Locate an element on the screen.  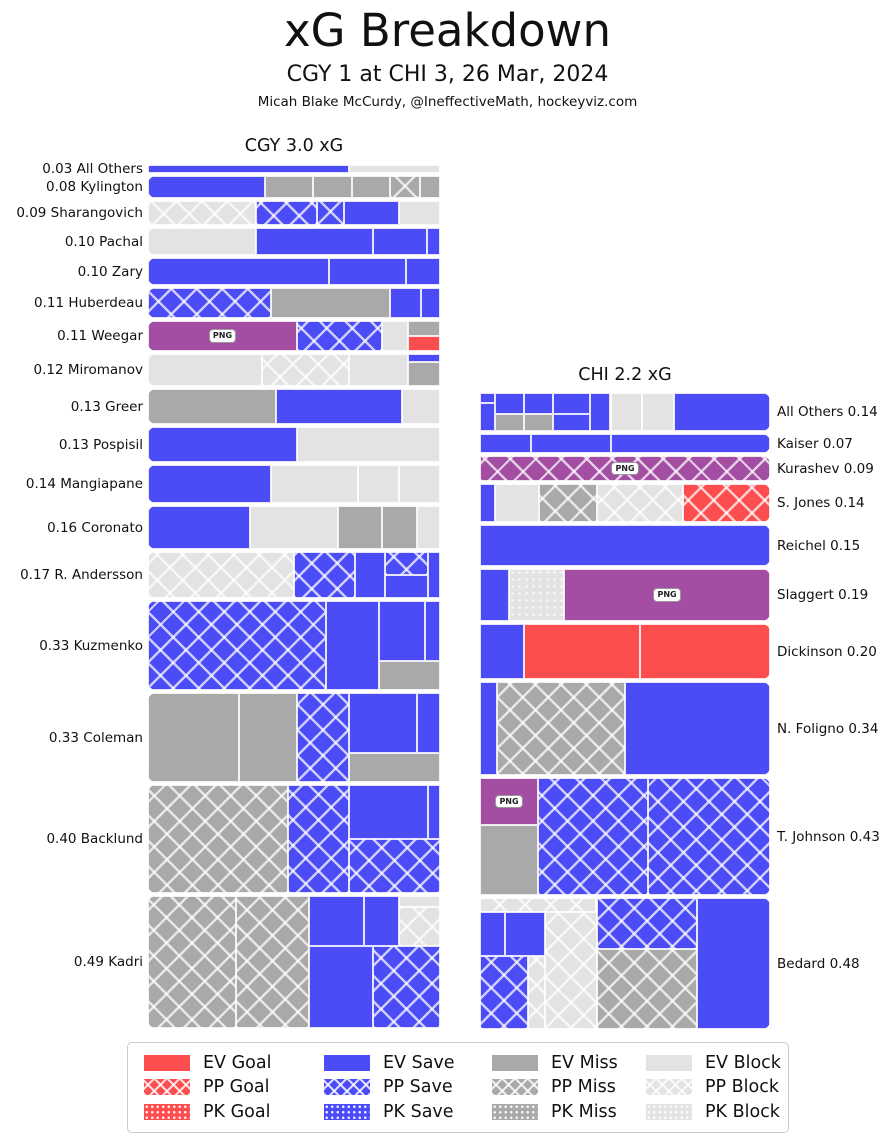
legend-item-pp-miss: PP Miss is located at coordinates (569, 1087).